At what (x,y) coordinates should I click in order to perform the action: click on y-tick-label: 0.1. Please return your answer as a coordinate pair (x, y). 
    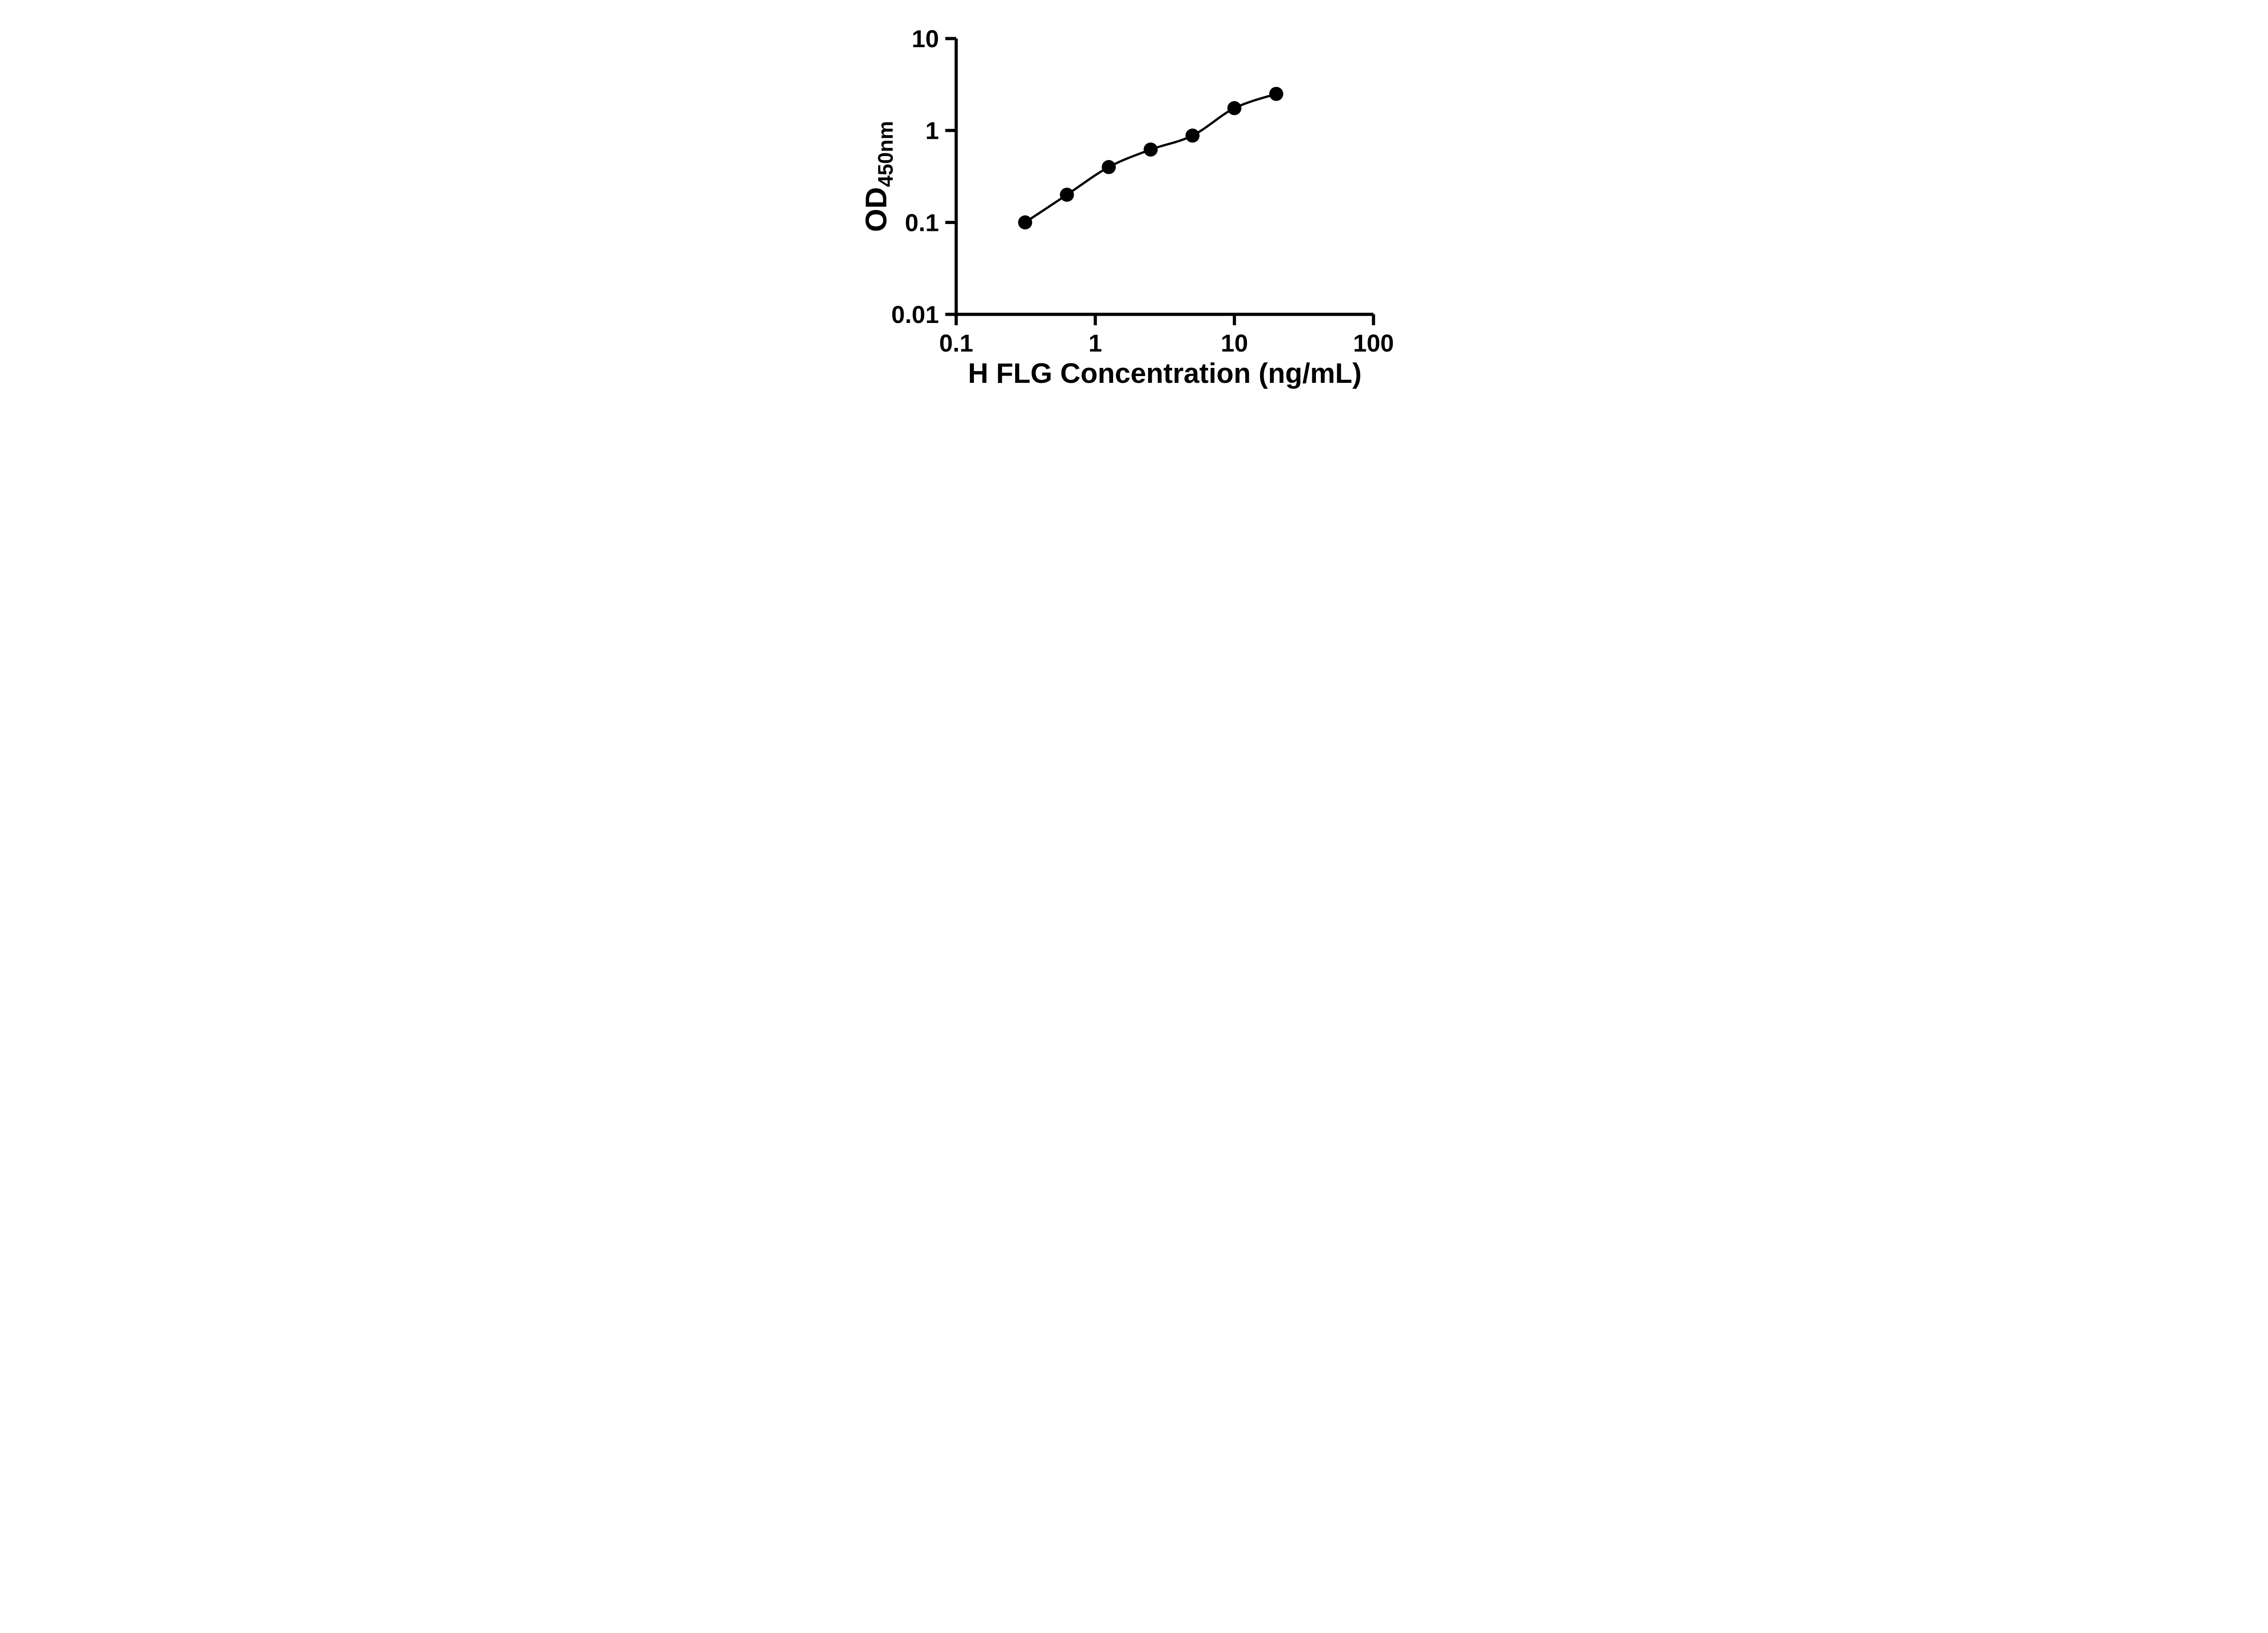
    Looking at the image, I should click on (921, 222).